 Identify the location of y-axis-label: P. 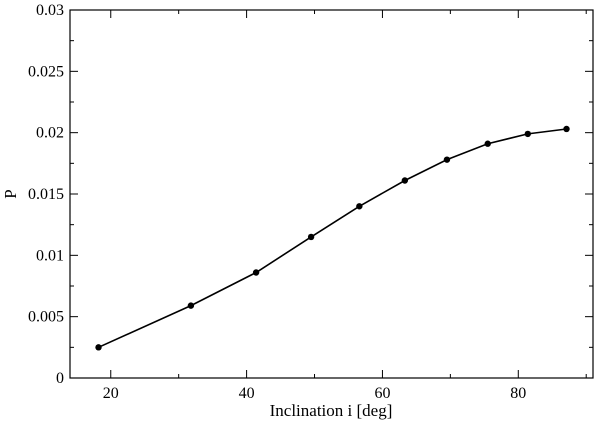
(10, 193).